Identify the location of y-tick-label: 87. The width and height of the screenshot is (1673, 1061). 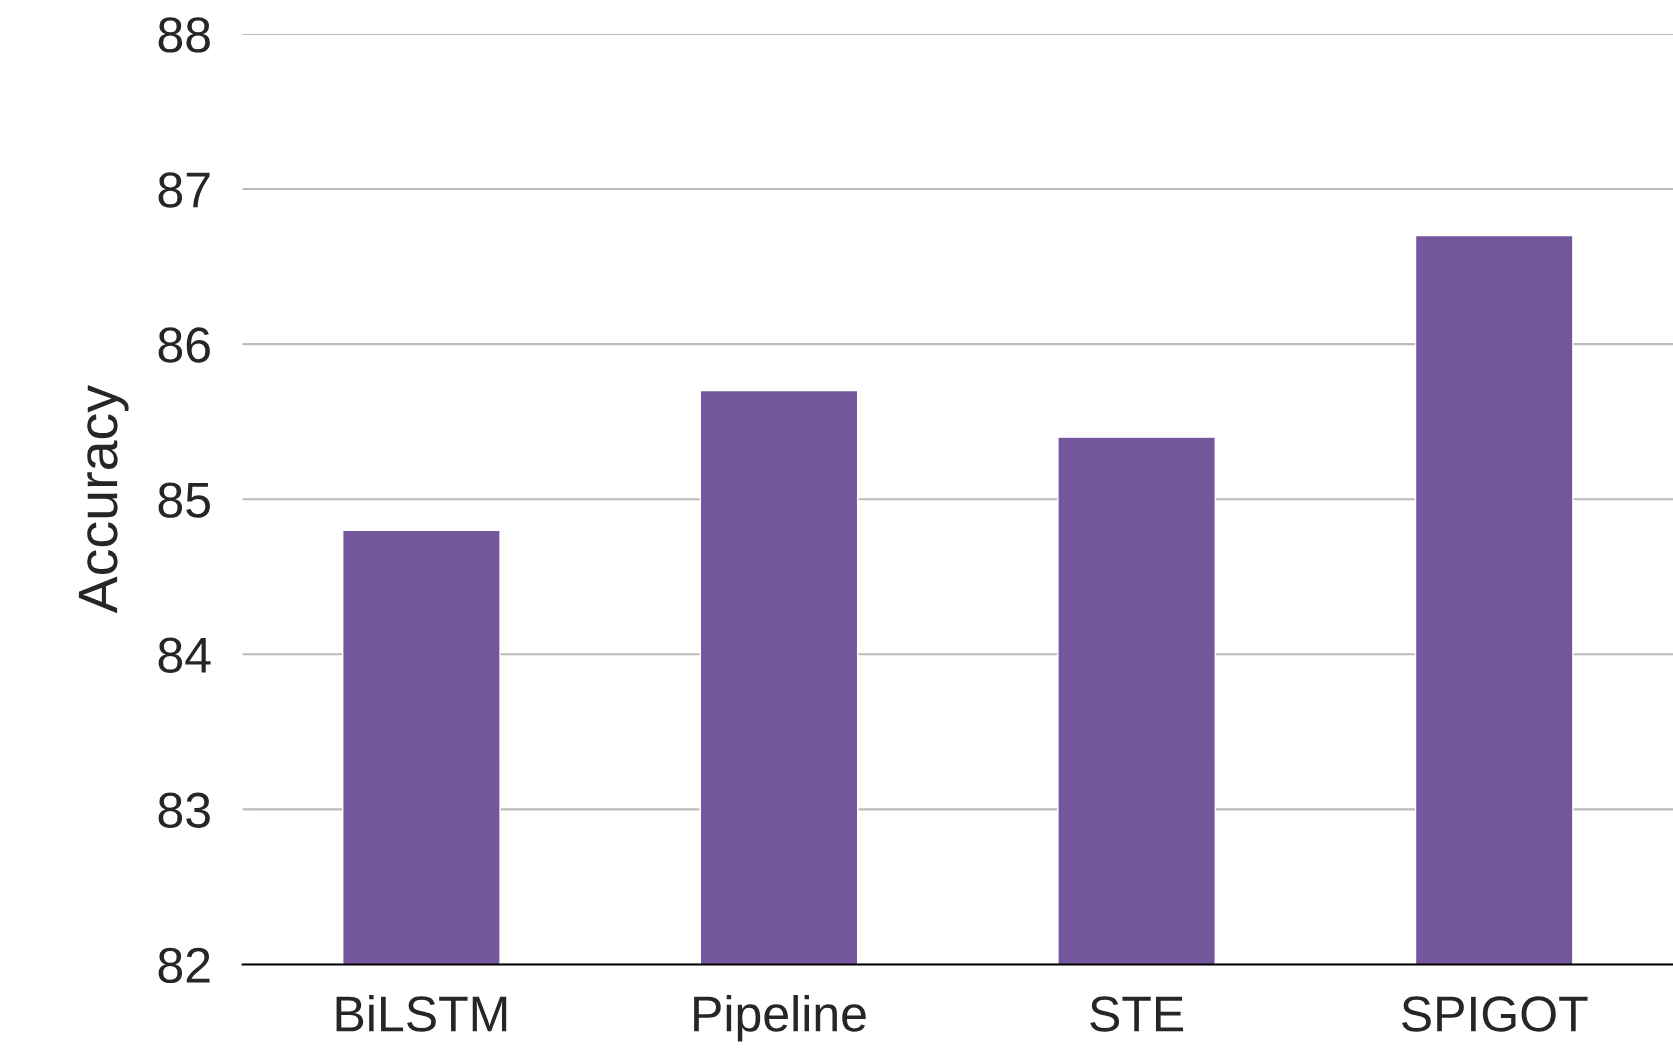
(184, 190).